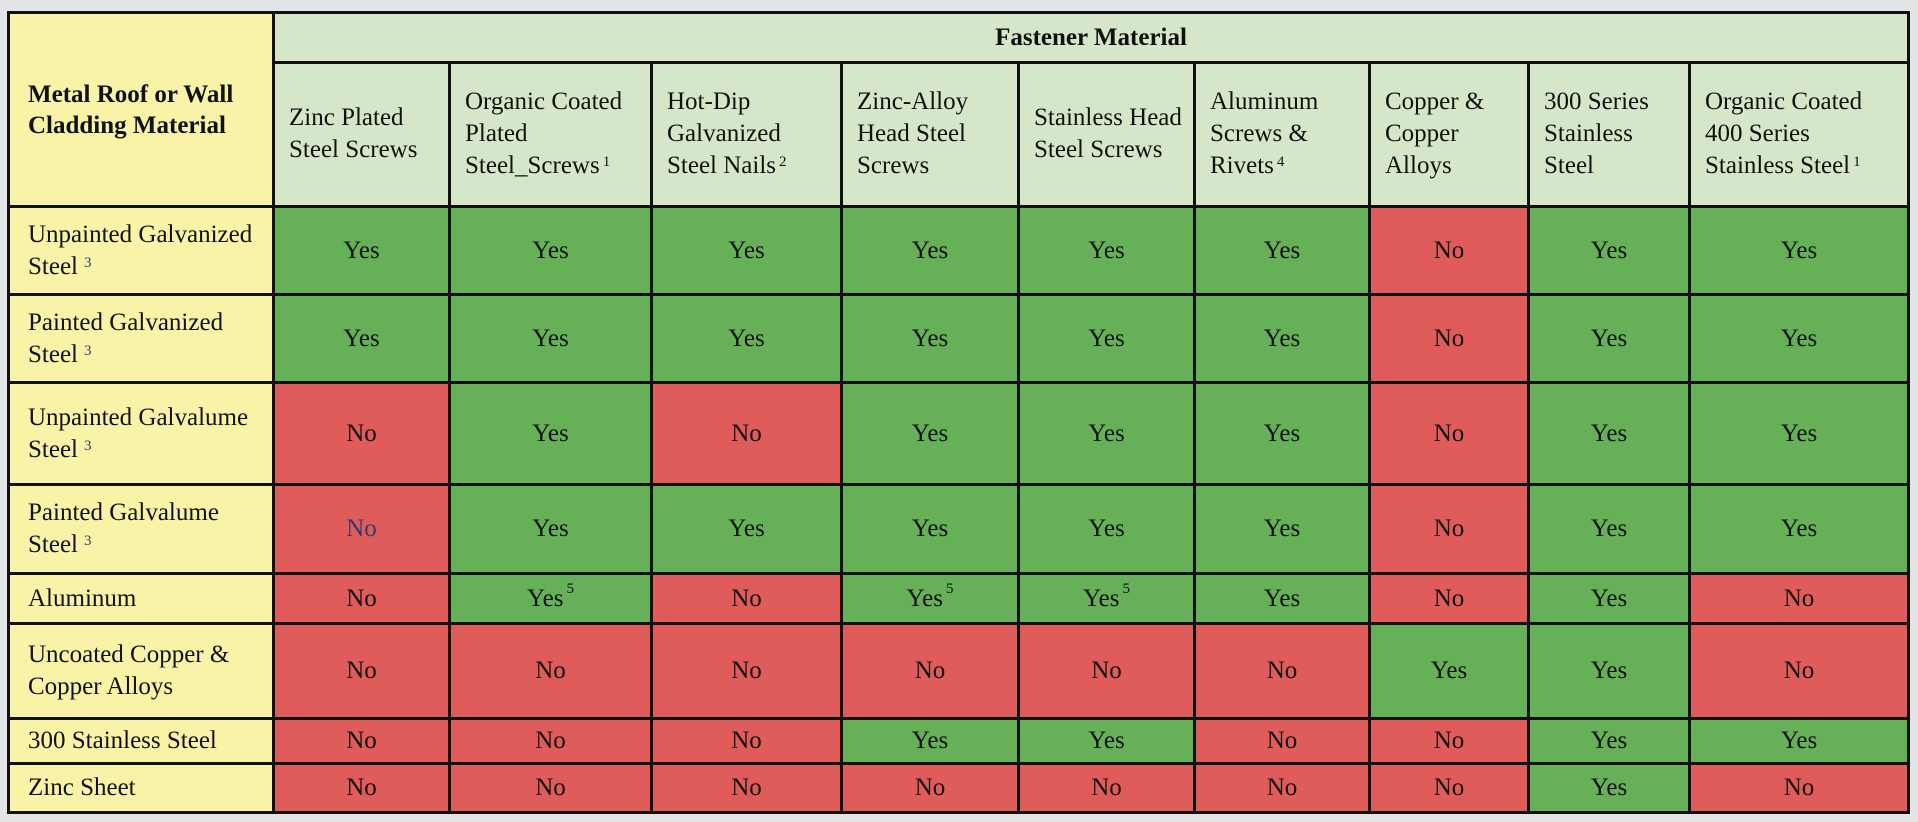 This screenshot has width=1918, height=822. Describe the element at coordinates (1609, 134) in the screenshot. I see `column-header: 300 Series Stainless Steel` at that location.